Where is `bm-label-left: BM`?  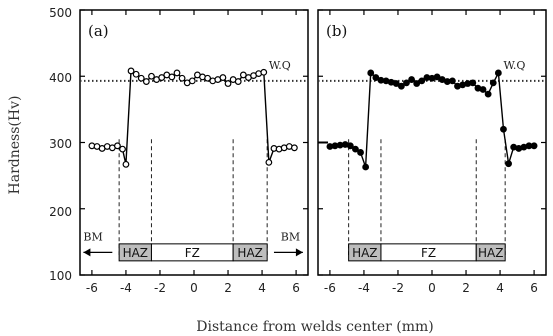 bm-label-left: BM is located at coordinates (92, 236).